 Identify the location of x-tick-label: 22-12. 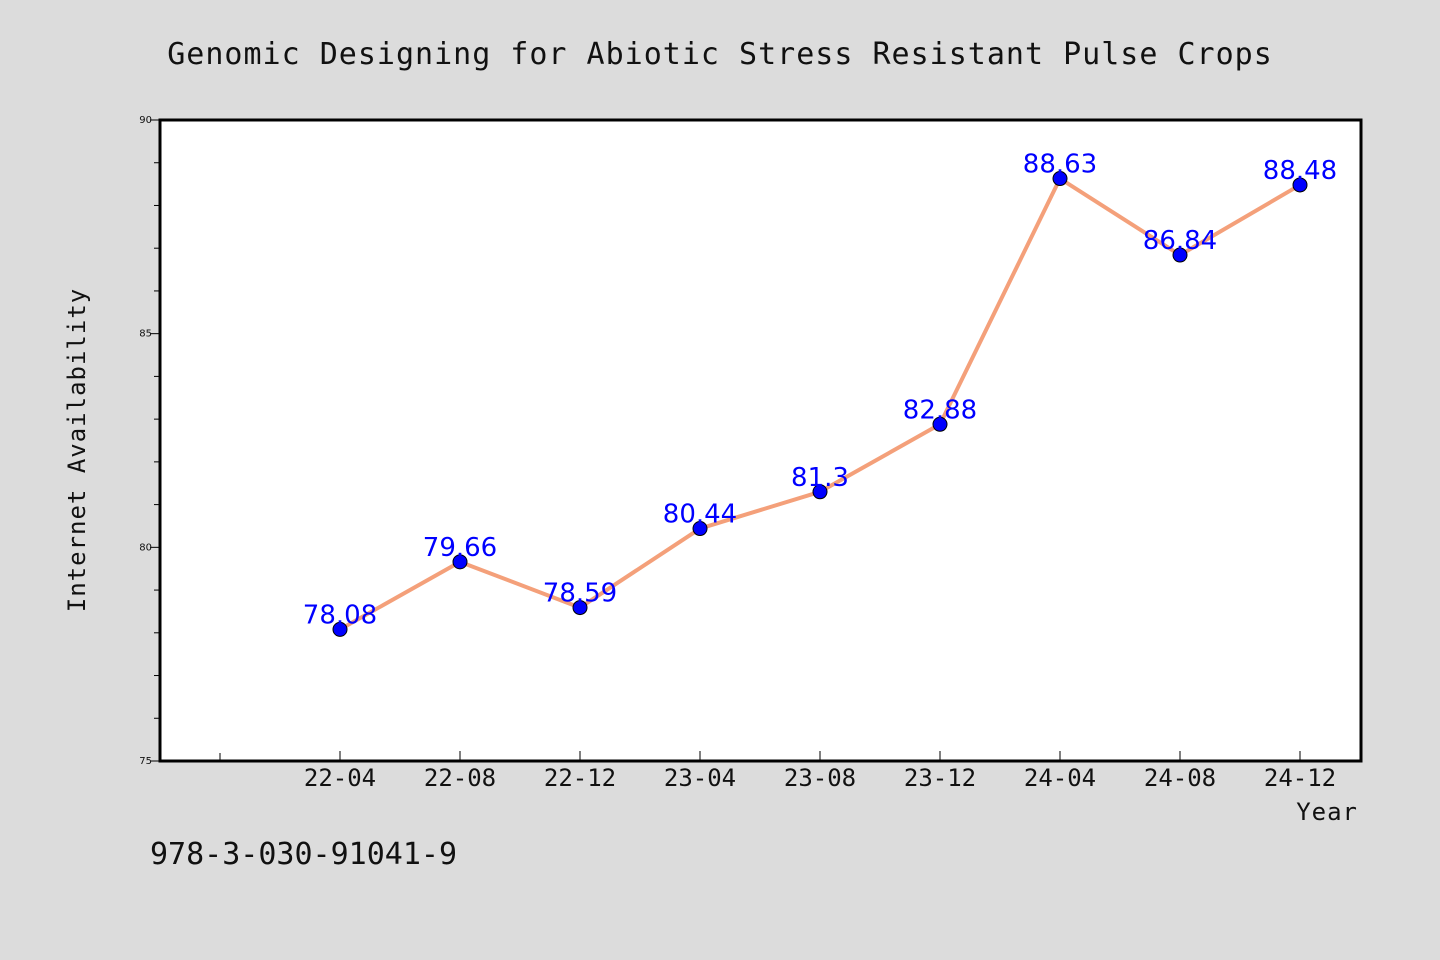
(580, 778).